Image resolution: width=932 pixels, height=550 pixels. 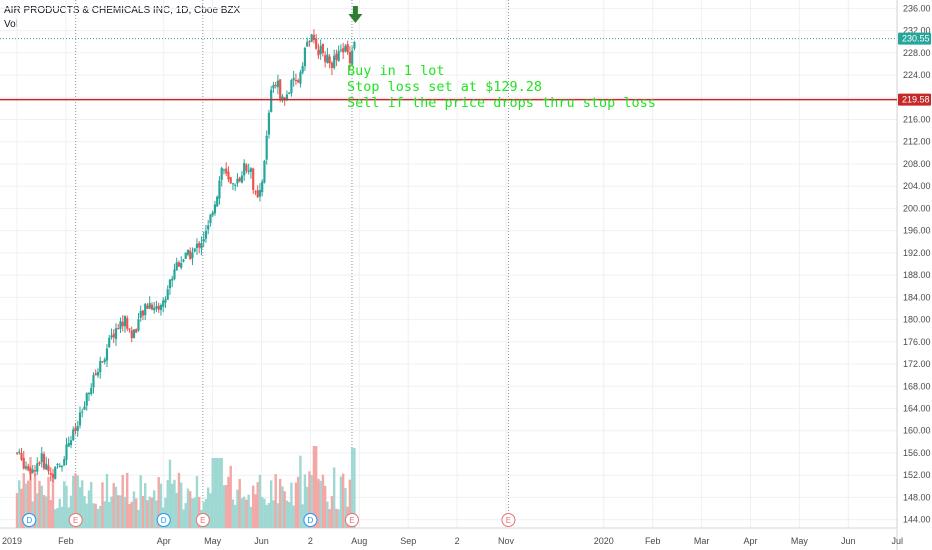 I want to click on volume-bars, so click(x=185, y=487).